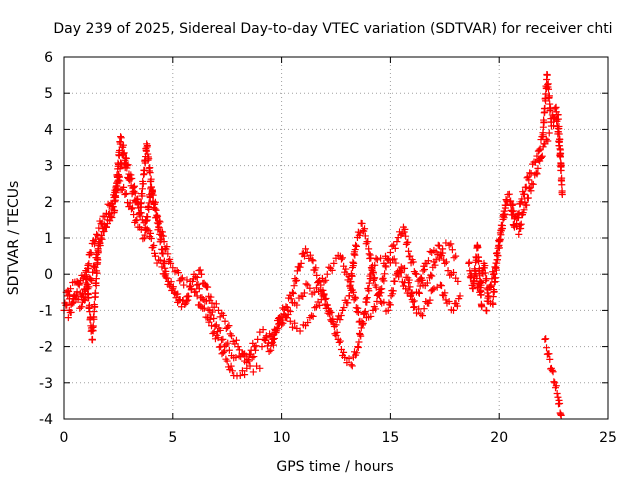 This screenshot has height=480, width=640. What do you see at coordinates (48, 167) in the screenshot?
I see `y-tick-label: 3` at bounding box center [48, 167].